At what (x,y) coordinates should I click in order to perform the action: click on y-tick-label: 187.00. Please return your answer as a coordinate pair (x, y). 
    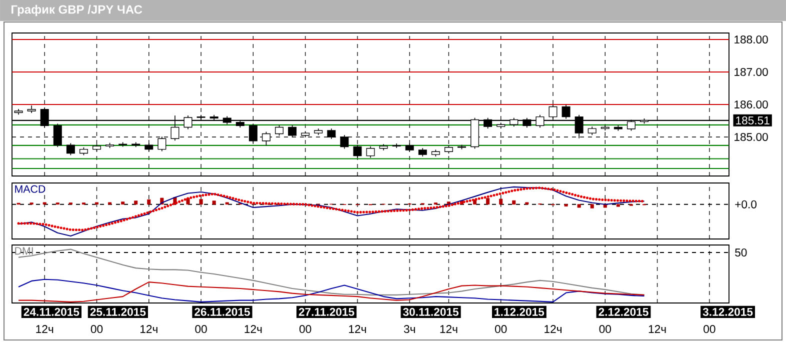
    Looking at the image, I should click on (751, 72).